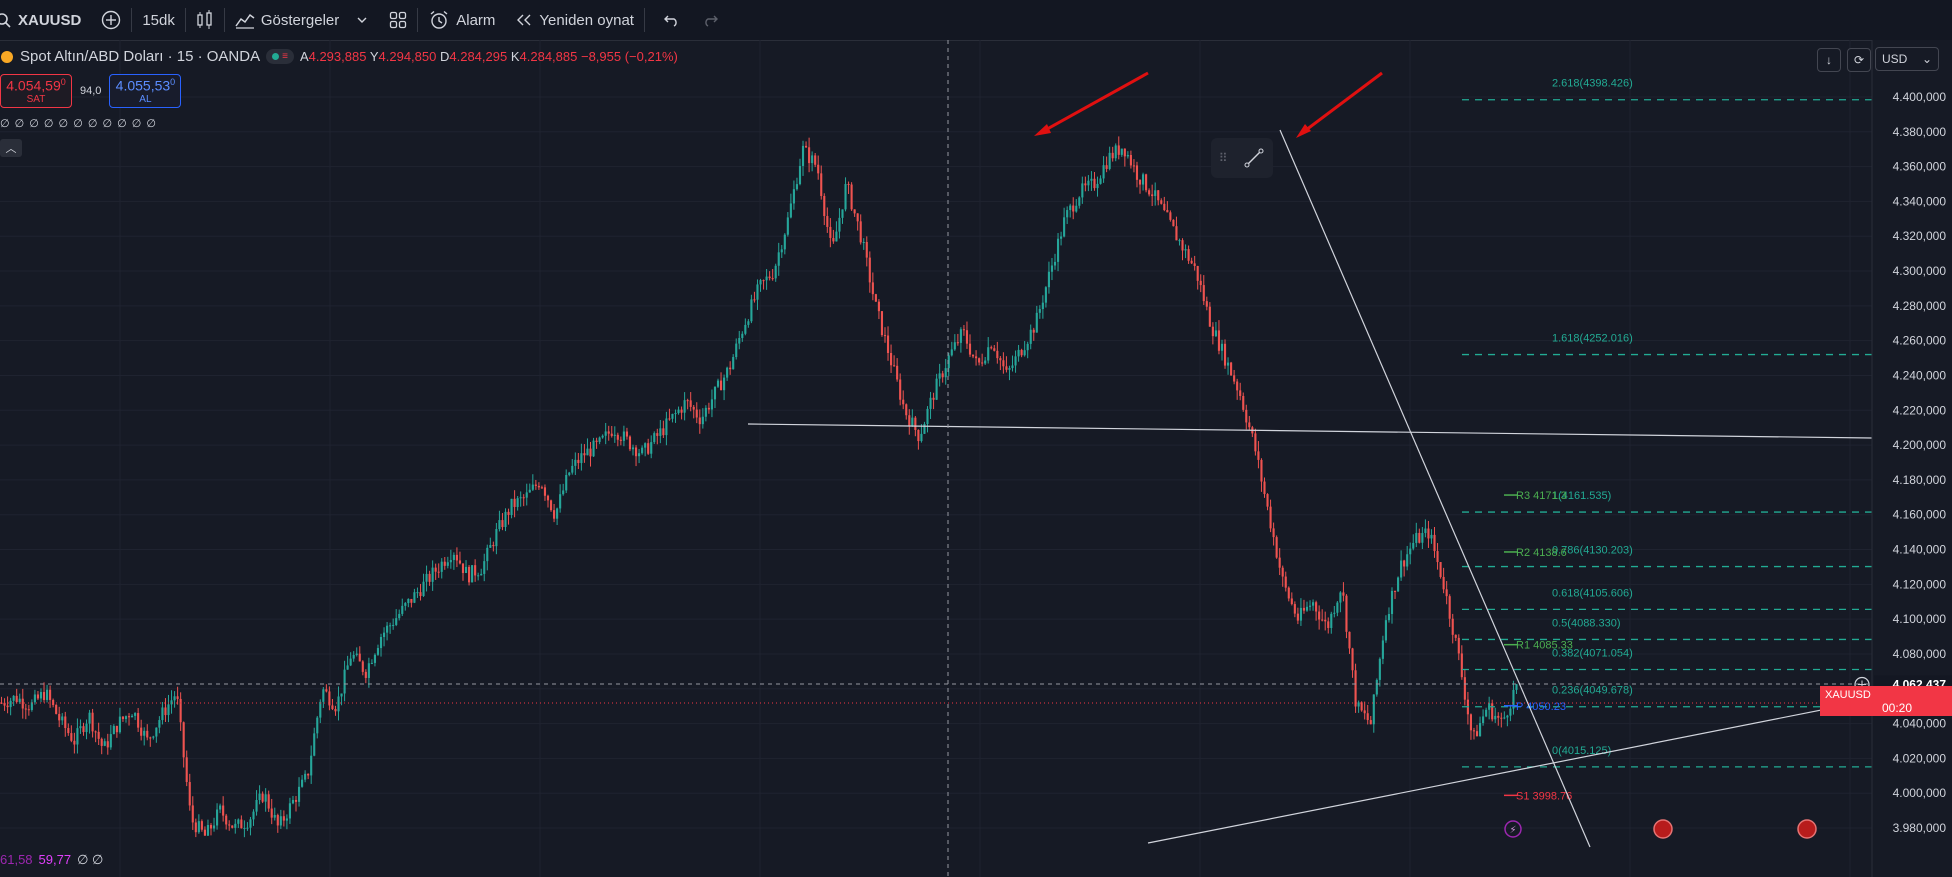 The width and height of the screenshot is (1952, 877). Describe the element at coordinates (668, 20) in the screenshot. I see `undo-button` at that location.